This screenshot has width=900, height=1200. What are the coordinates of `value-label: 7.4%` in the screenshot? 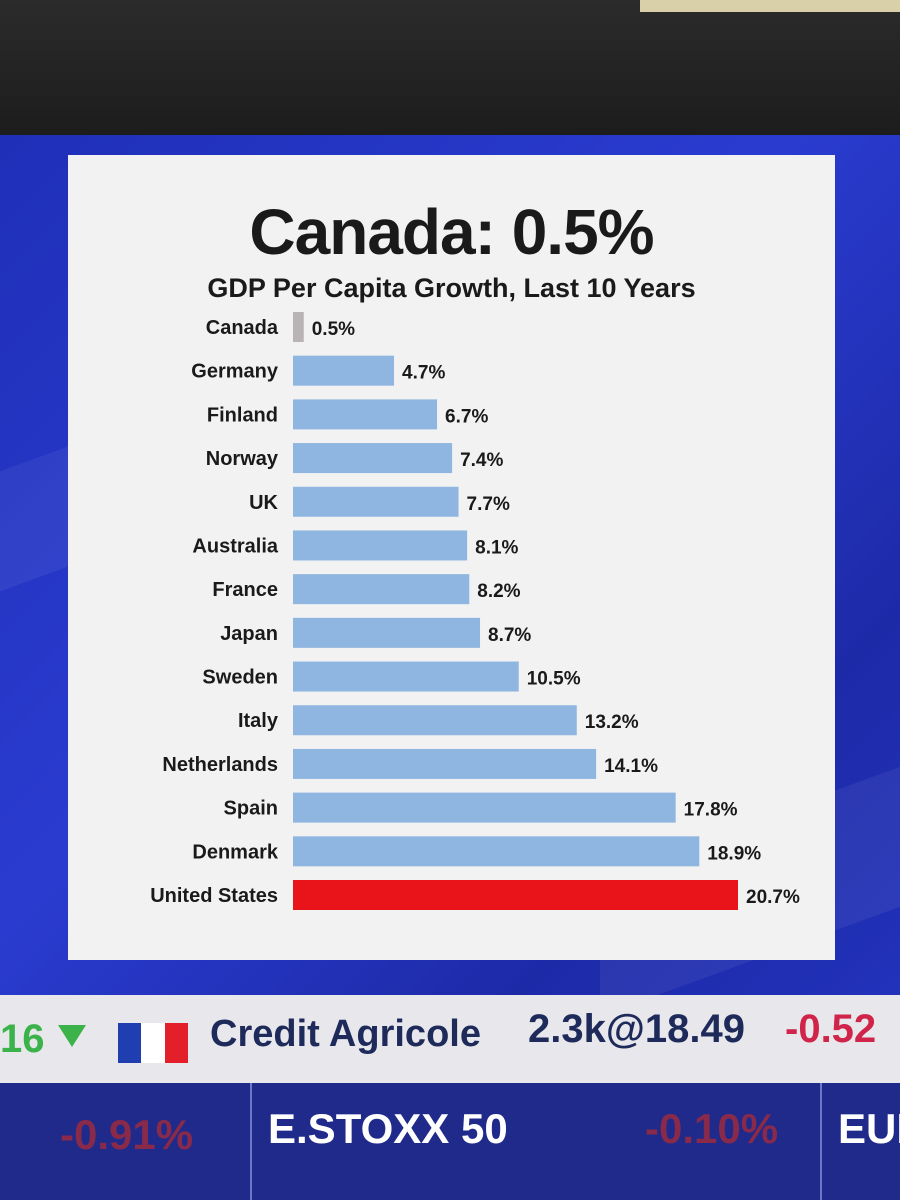 It's located at (481, 460).